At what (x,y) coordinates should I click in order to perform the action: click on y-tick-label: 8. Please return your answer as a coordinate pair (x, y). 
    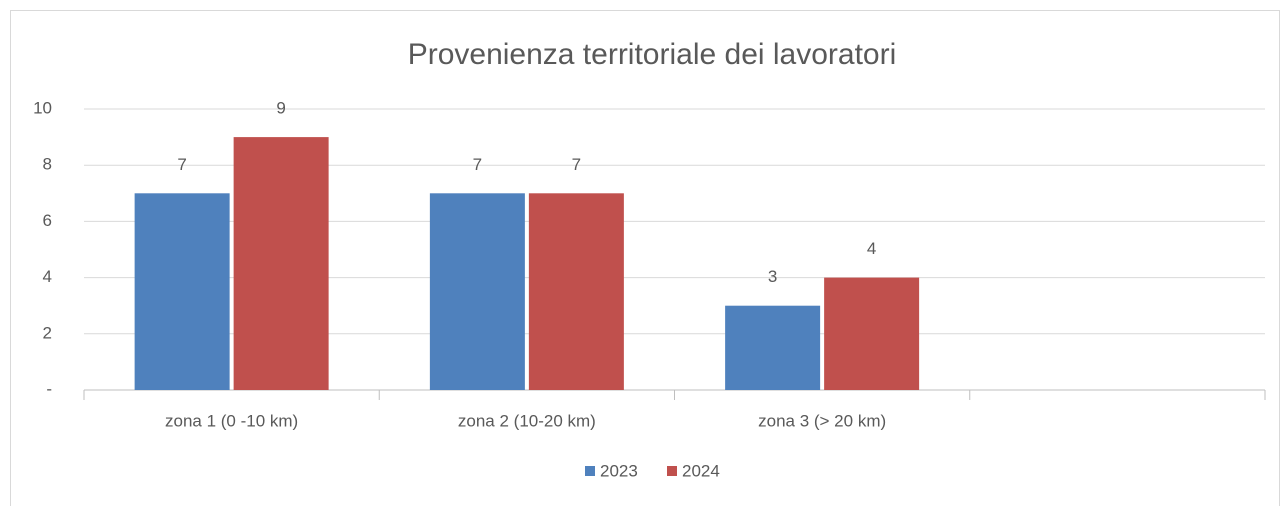
    Looking at the image, I should click on (47, 164).